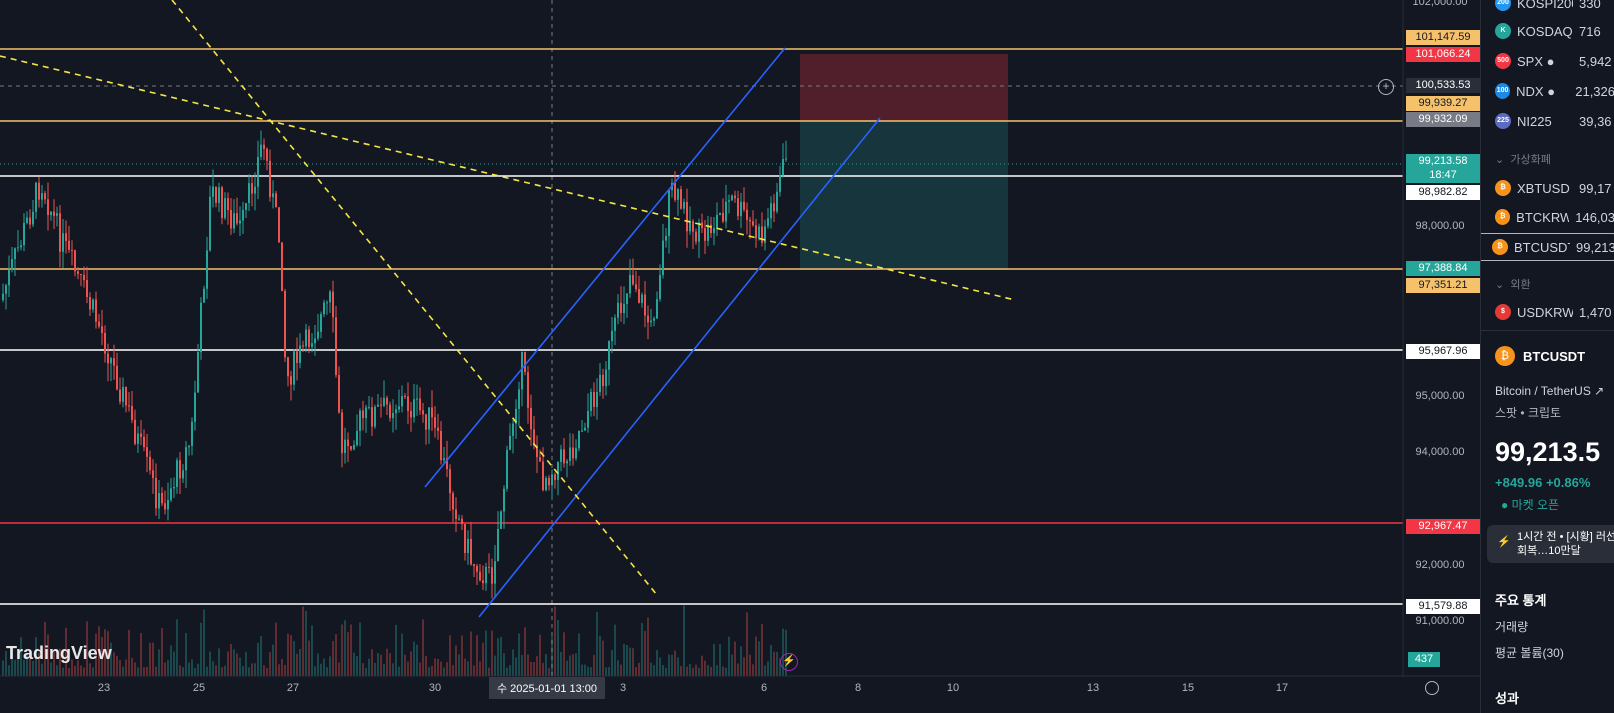 Image resolution: width=1614 pixels, height=713 pixels. What do you see at coordinates (1547, 61) in the screenshot?
I see `watchlist-row-spx: 500 SPX ● 5,942` at bounding box center [1547, 61].